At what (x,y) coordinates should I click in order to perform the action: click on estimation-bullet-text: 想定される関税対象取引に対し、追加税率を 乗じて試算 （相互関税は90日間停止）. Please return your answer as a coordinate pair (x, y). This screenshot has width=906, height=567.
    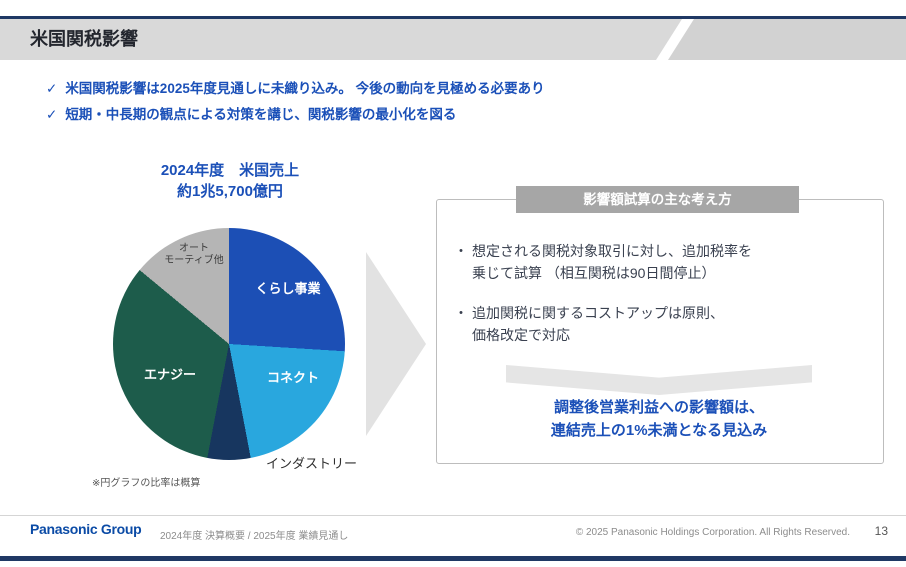
    Looking at the image, I should click on (612, 262).